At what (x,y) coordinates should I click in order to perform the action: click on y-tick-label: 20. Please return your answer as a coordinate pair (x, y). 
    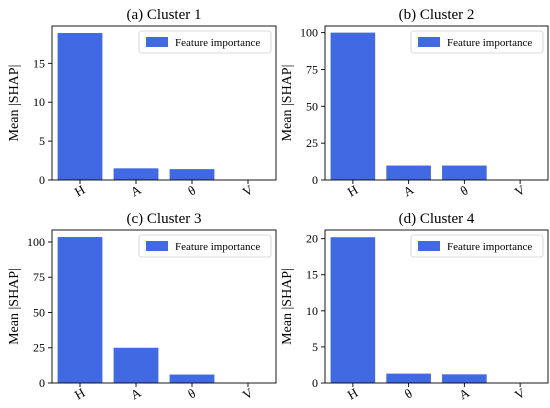
    Looking at the image, I should click on (312, 239).